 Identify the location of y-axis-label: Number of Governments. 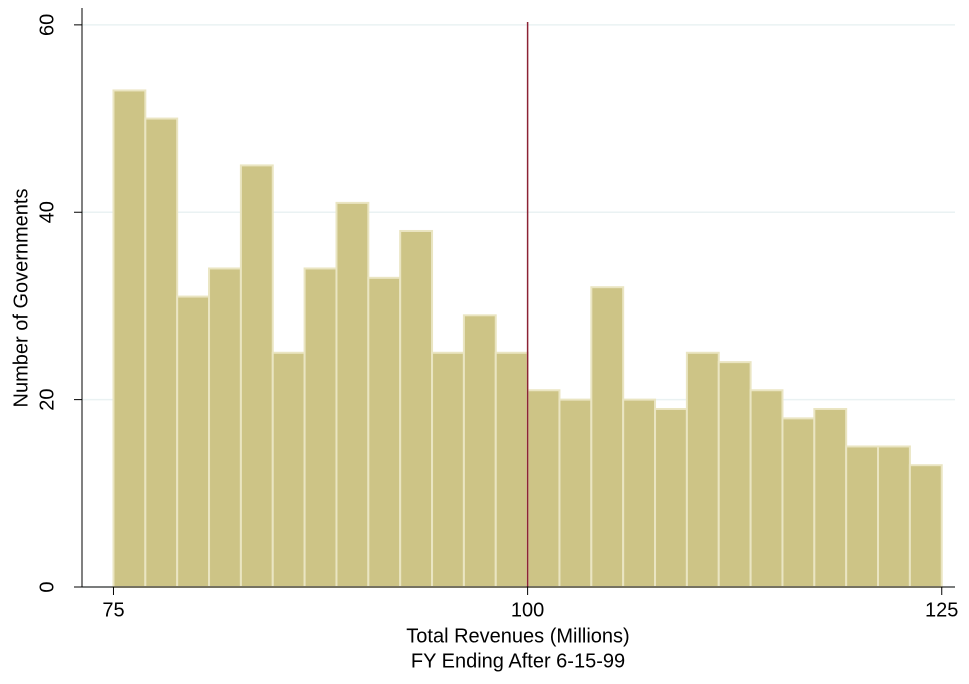
(21, 298).